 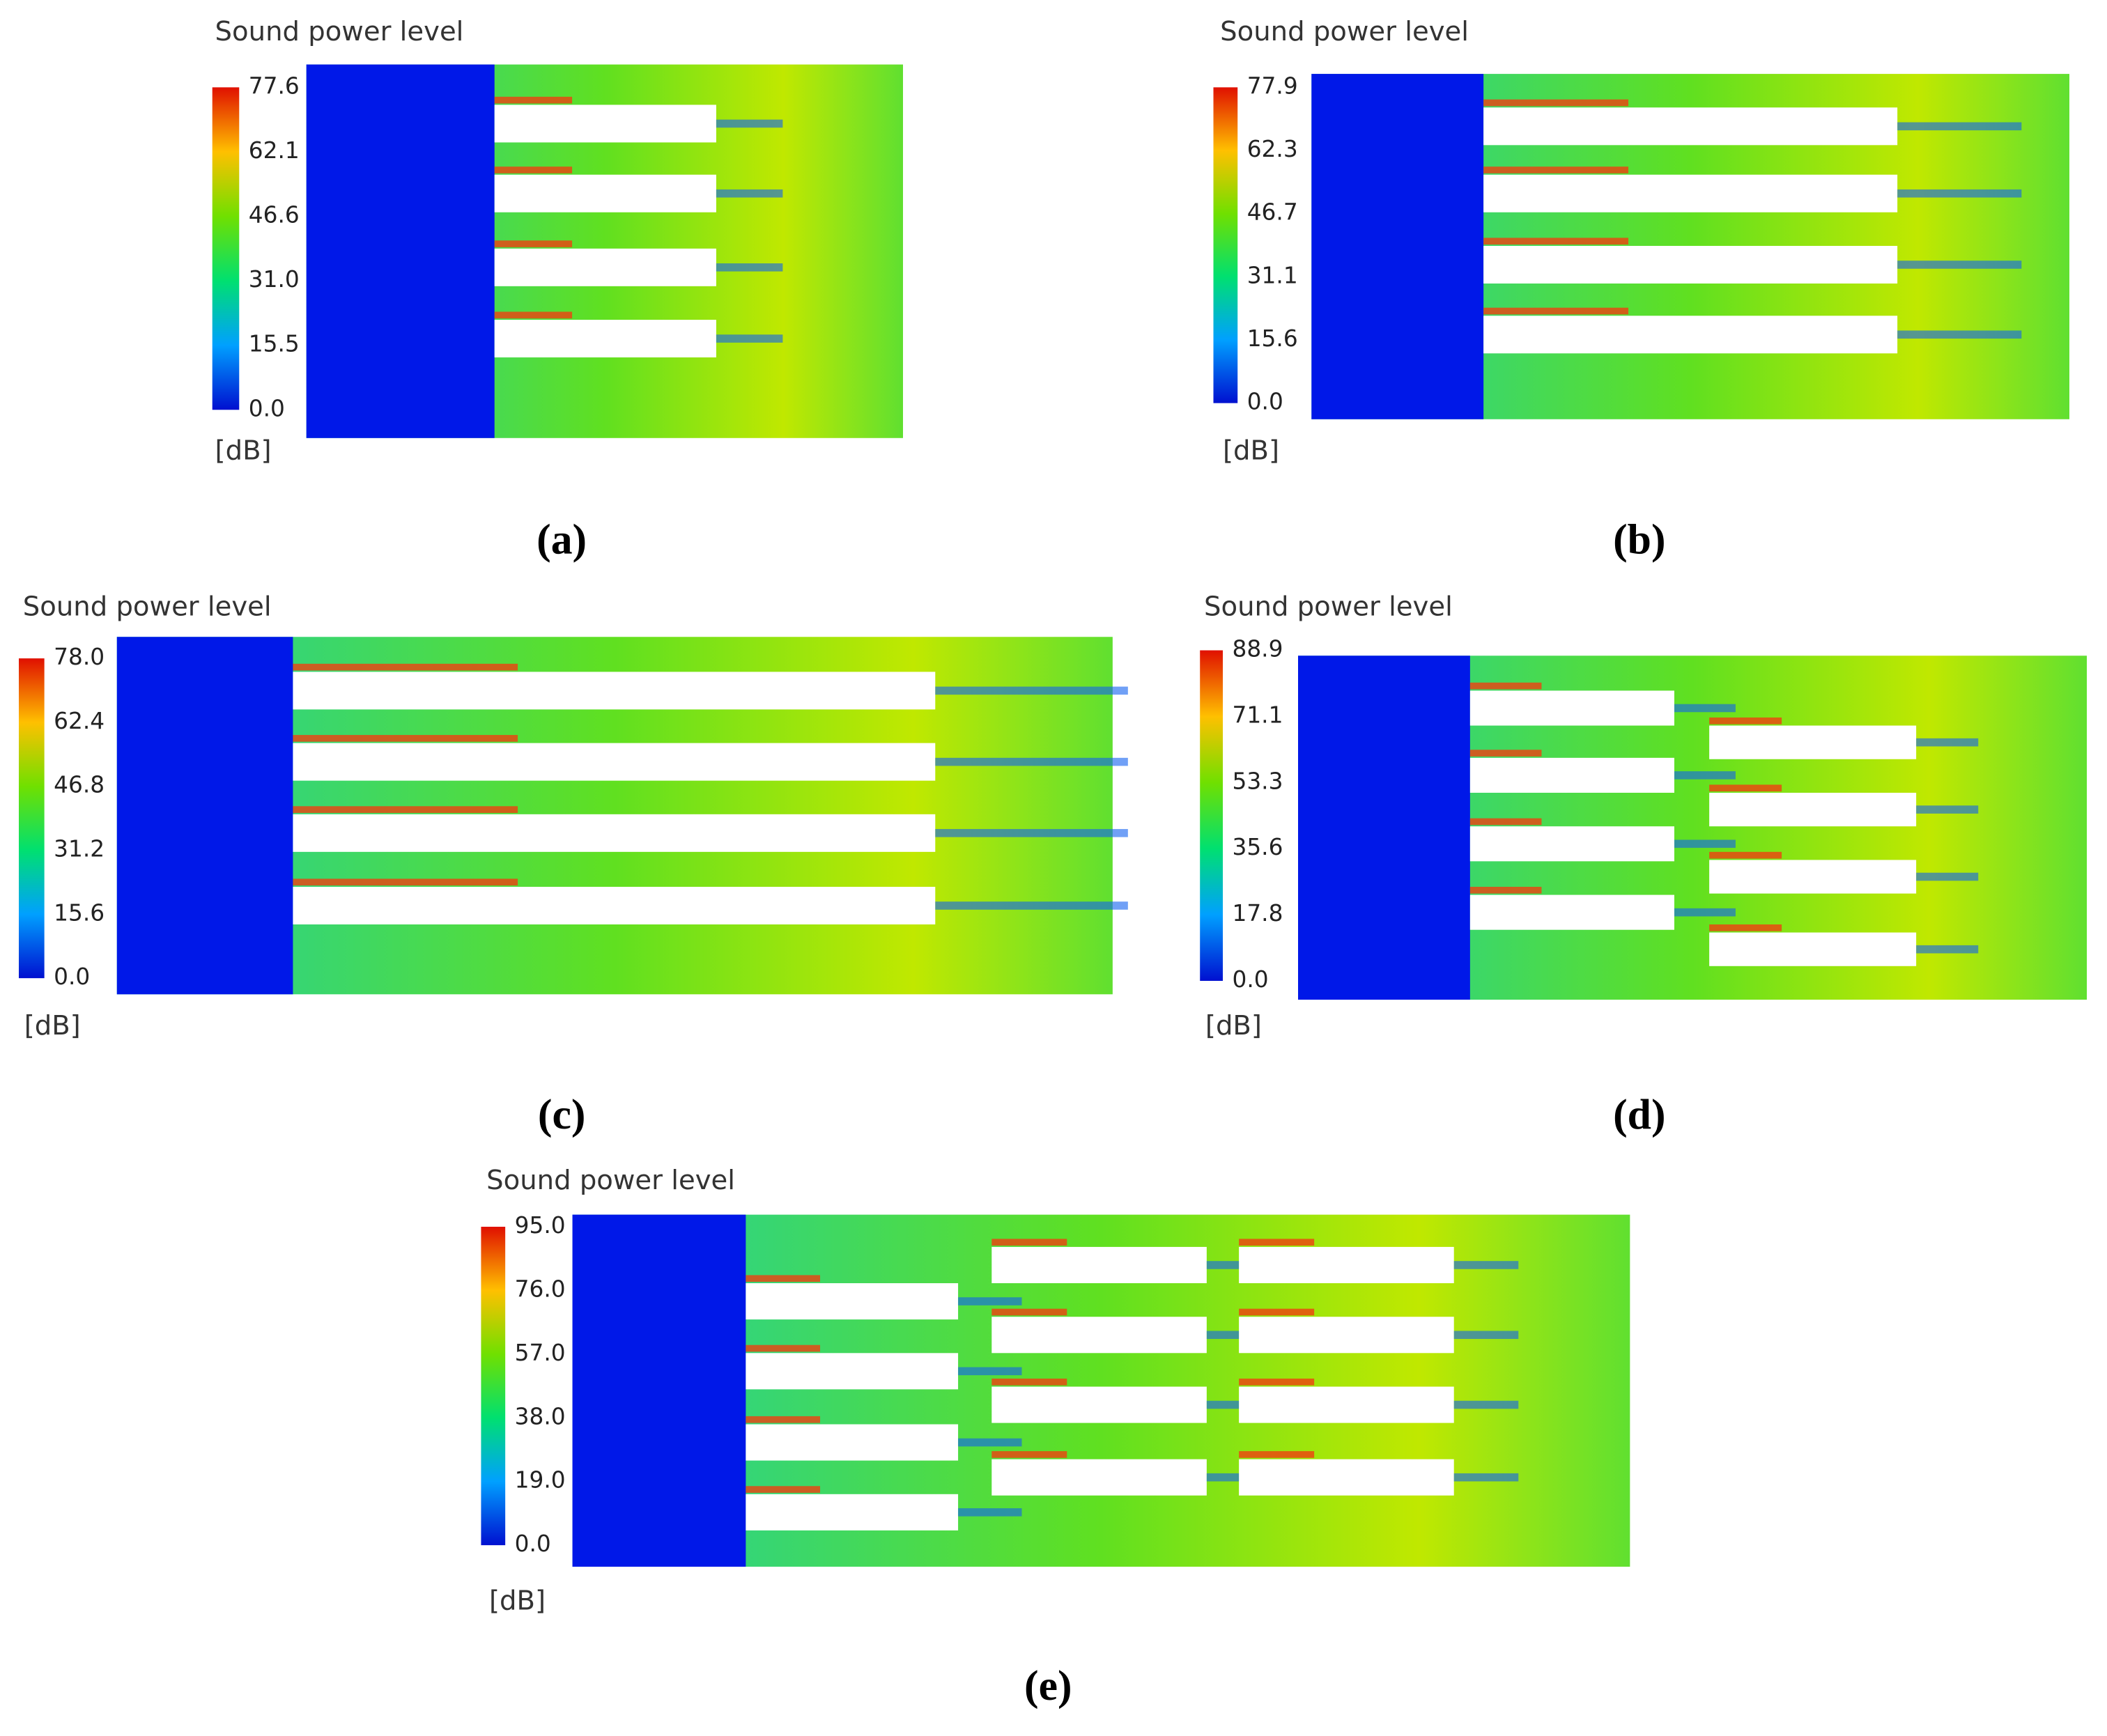 I want to click on colorbar-tick-label: 31.2, so click(x=80, y=849).